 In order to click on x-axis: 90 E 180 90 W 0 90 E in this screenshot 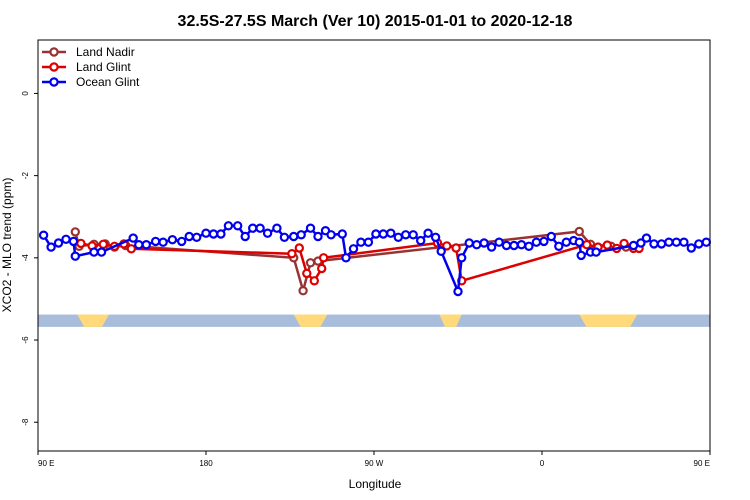, I will do `click(374, 459)`.